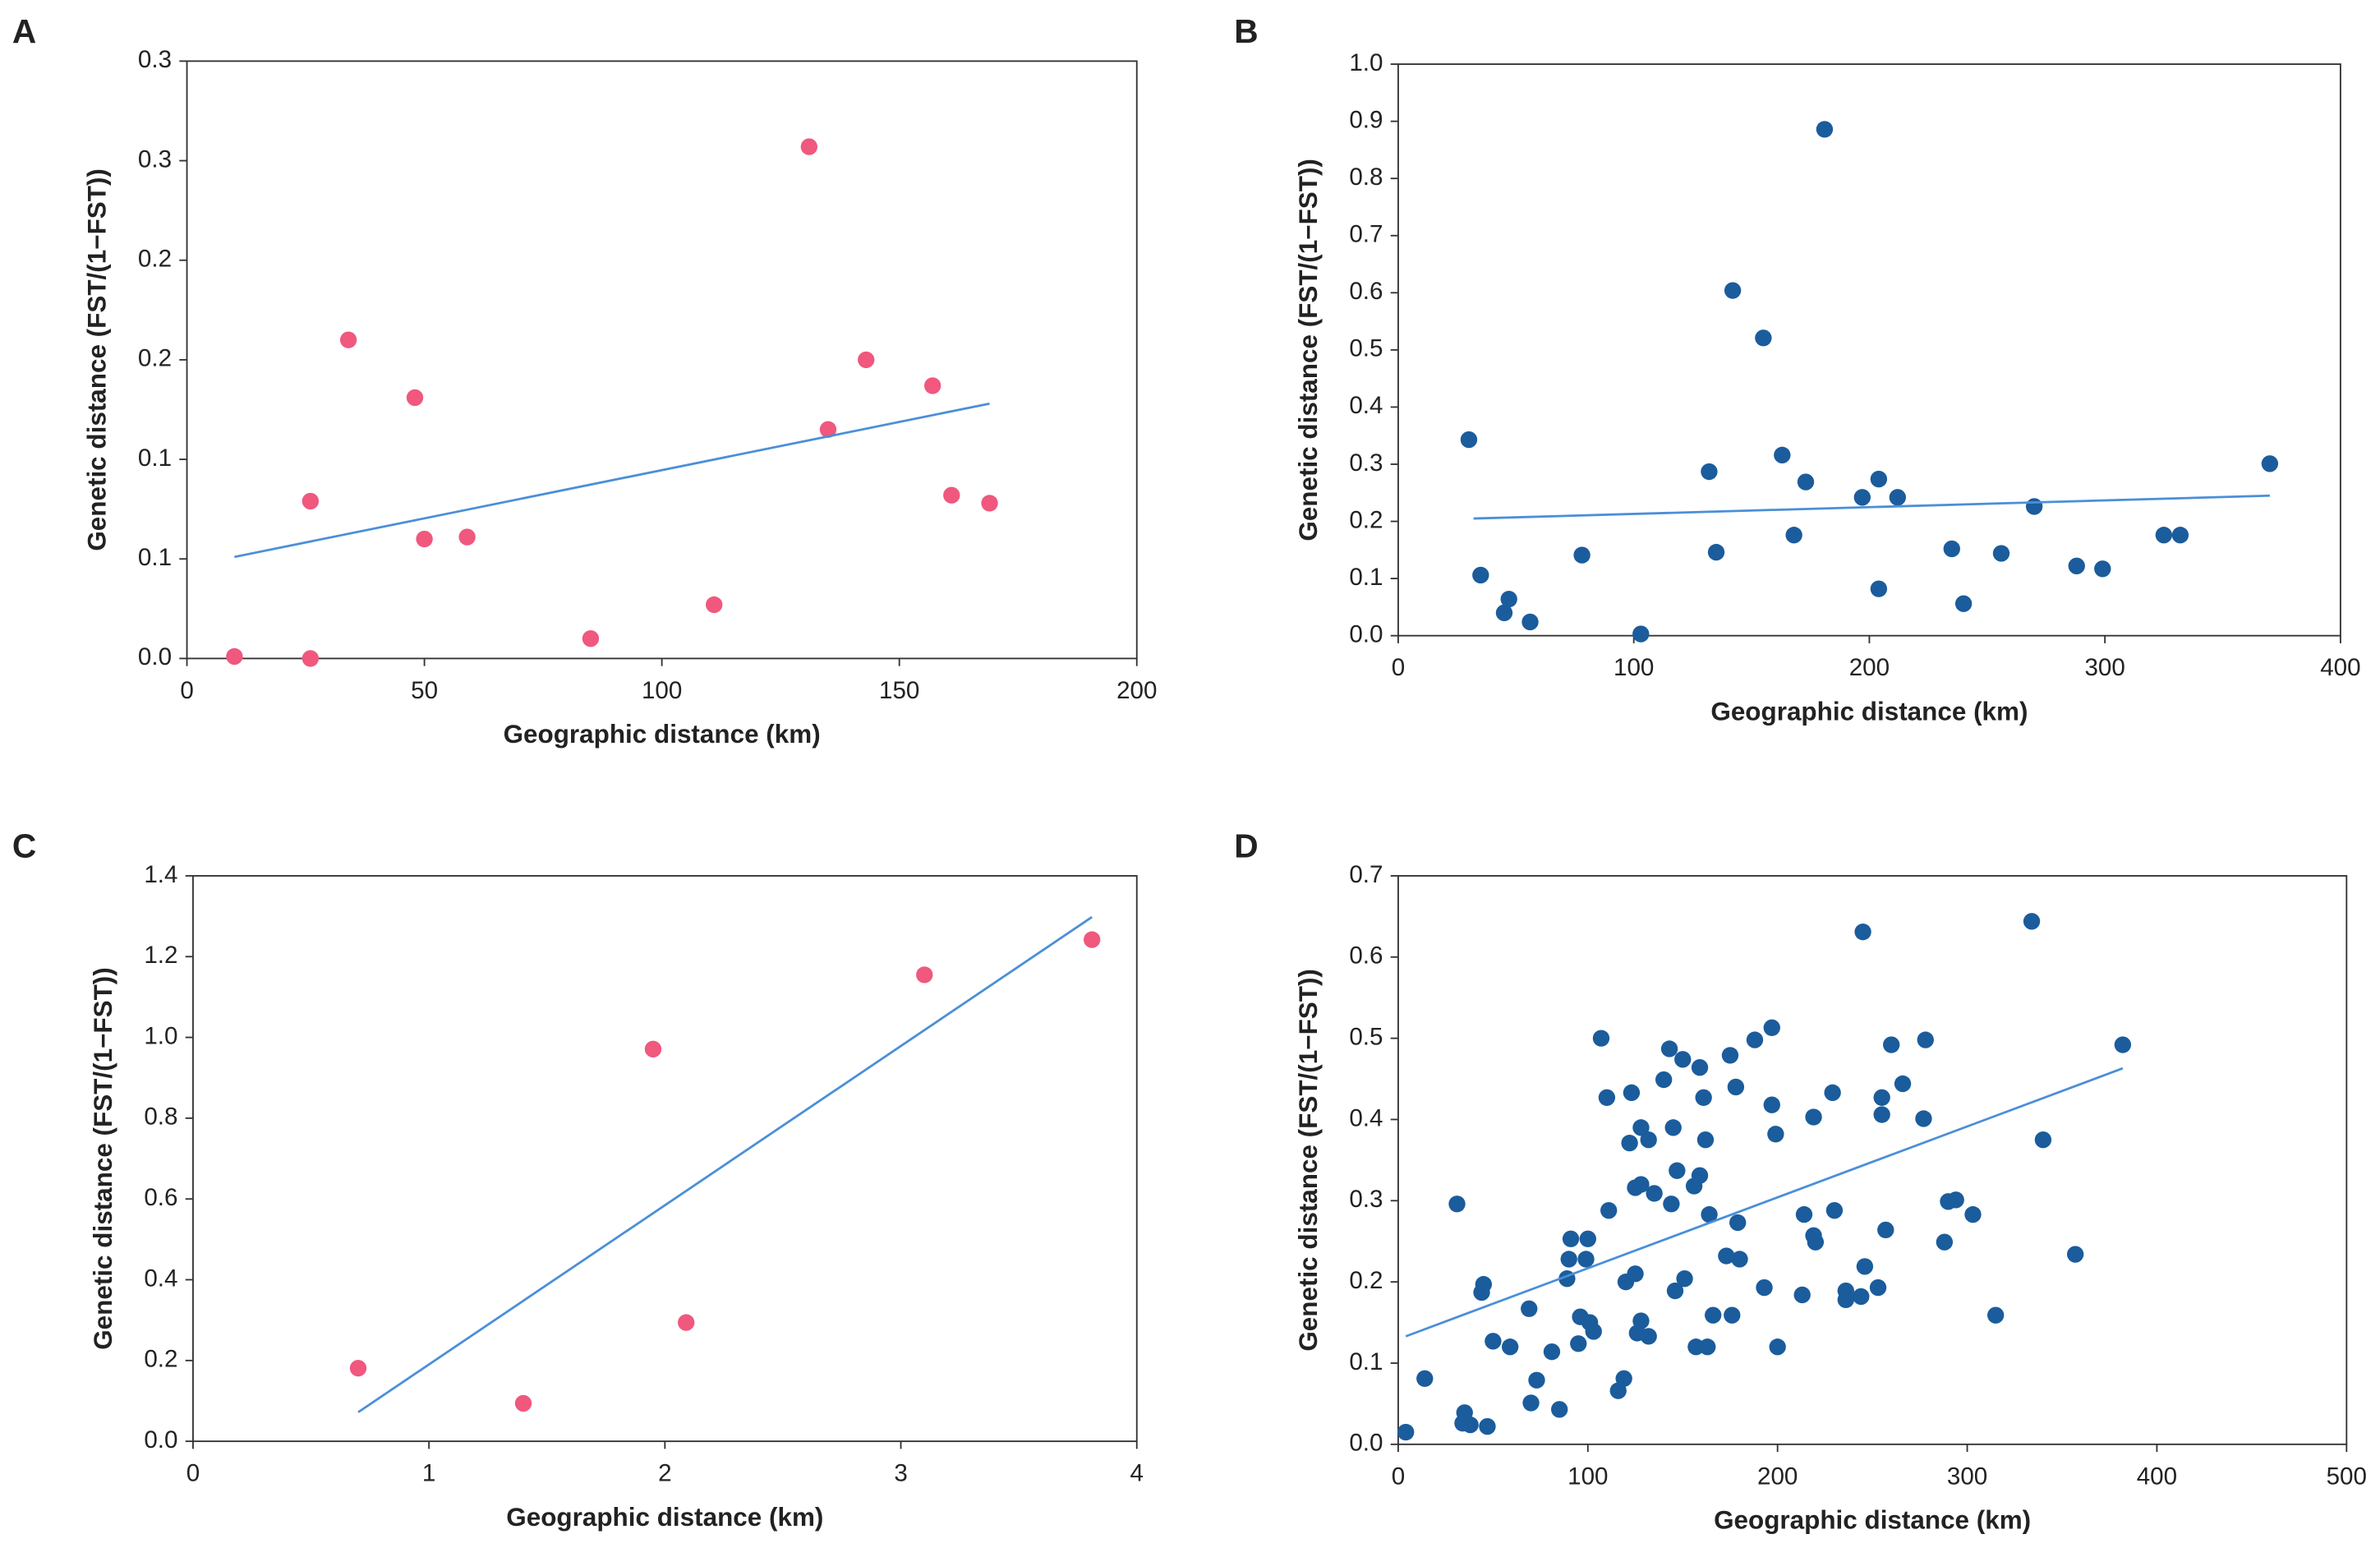 The image size is (2380, 1548). I want to click on panel-letter: B, so click(1246, 31).